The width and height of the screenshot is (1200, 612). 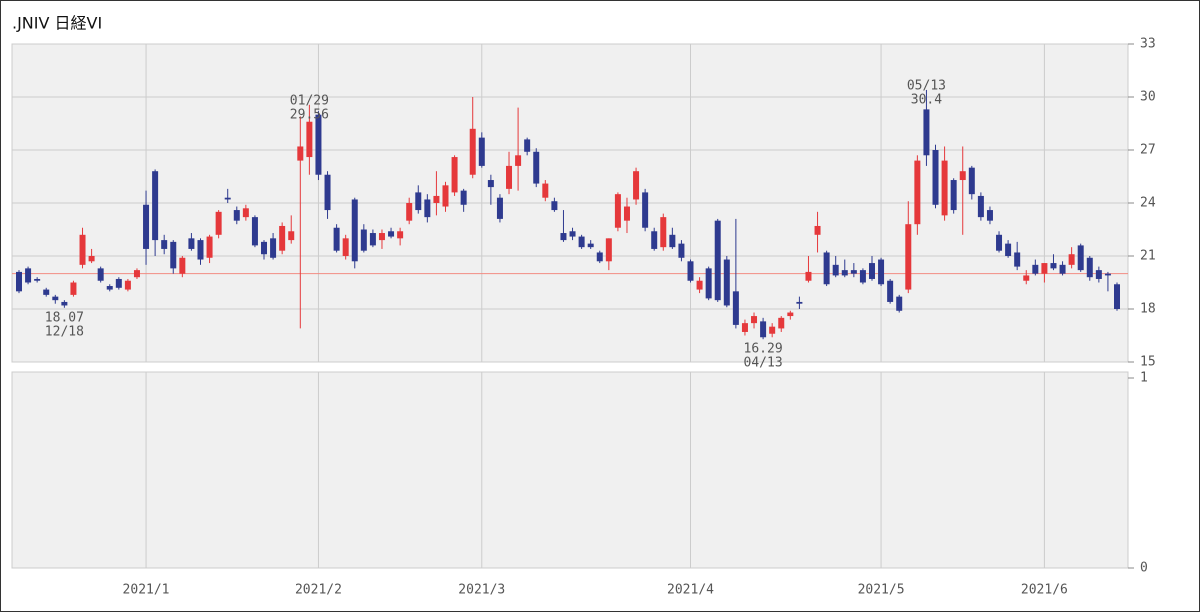 I want to click on x-tick-label: 2021/1, so click(x=146, y=590).